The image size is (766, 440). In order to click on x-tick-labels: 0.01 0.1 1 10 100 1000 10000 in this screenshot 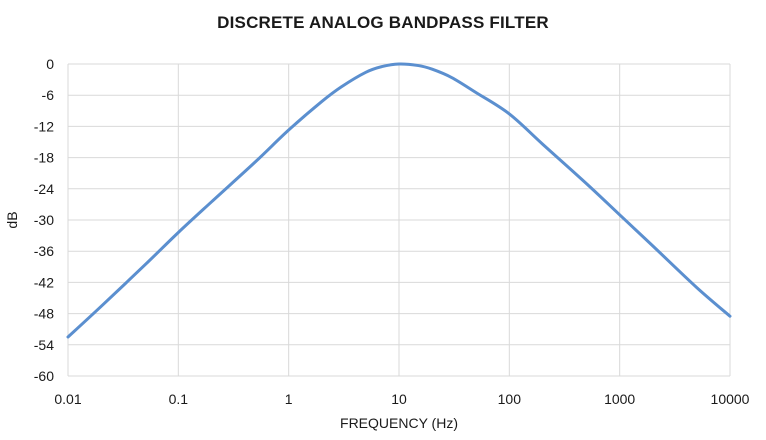, I will do `click(401, 399)`.